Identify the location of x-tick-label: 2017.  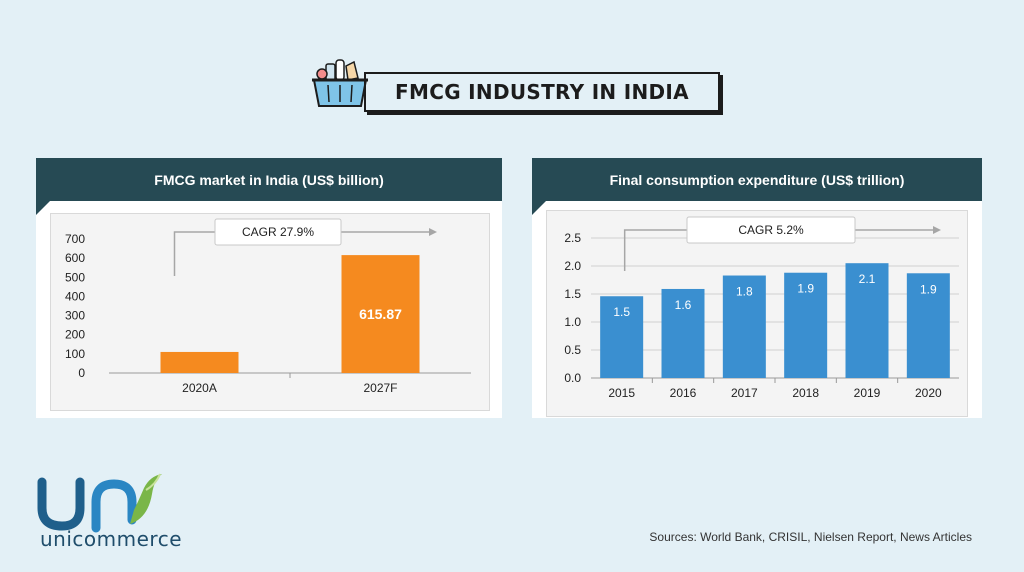
(744, 393).